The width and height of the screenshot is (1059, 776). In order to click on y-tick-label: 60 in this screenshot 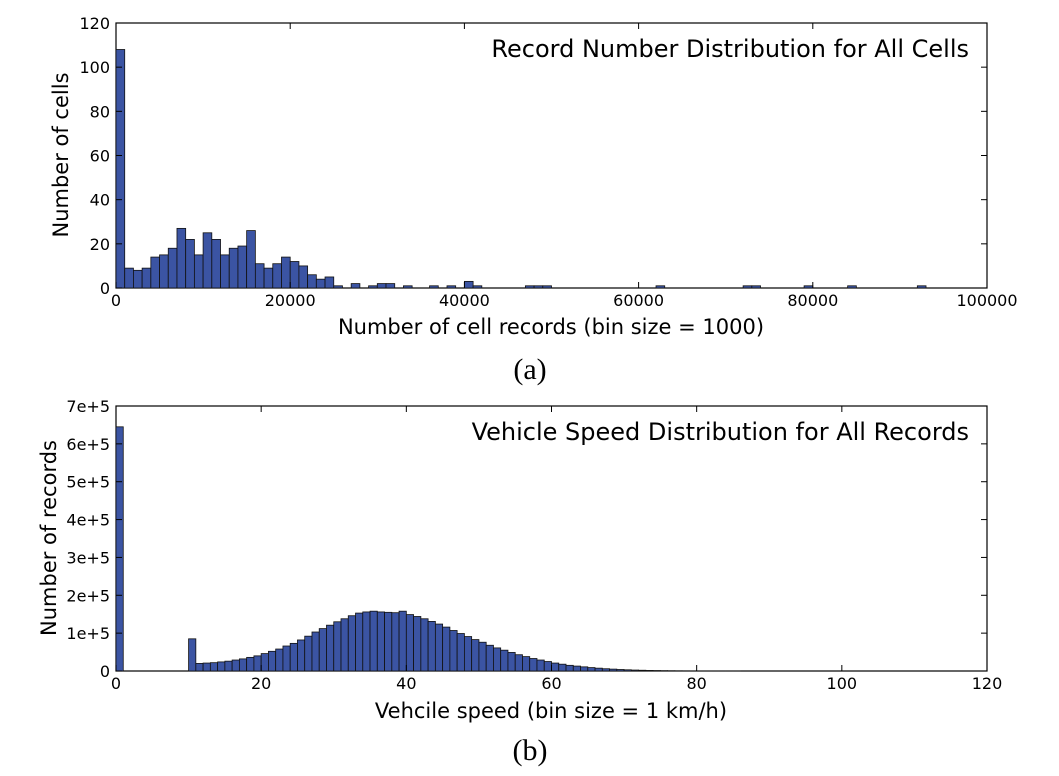, I will do `click(100, 156)`.